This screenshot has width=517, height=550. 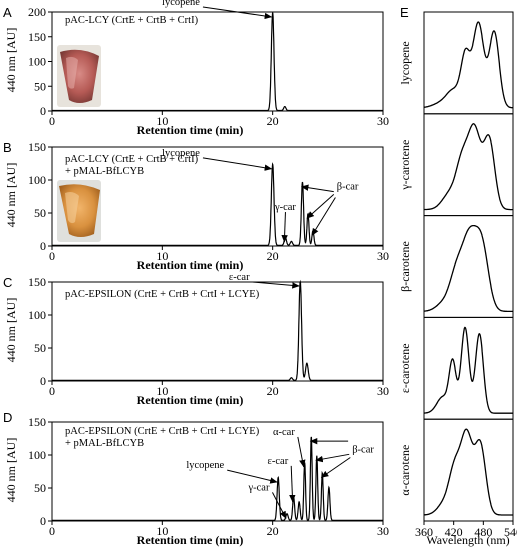 I want to click on inset-photo-a, so click(x=79, y=76).